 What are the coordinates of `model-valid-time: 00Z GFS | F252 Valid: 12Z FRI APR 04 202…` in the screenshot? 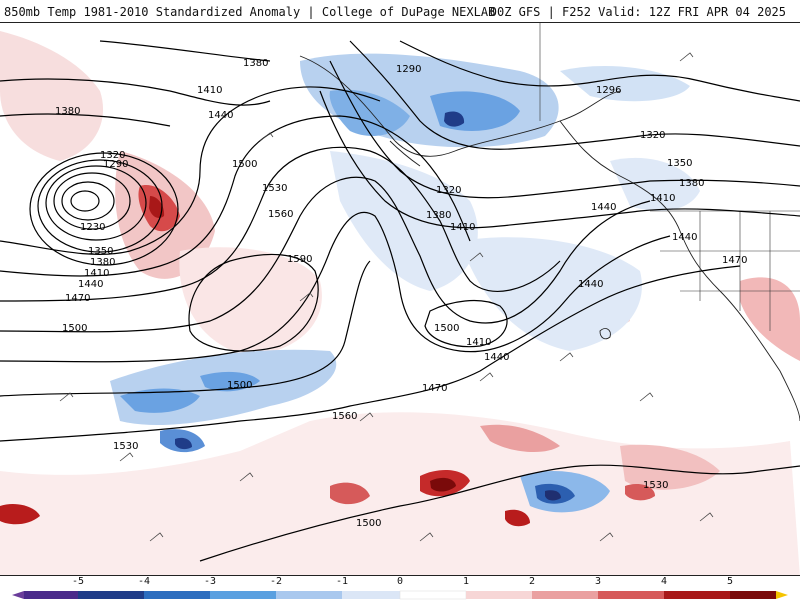 It's located at (637, 12).